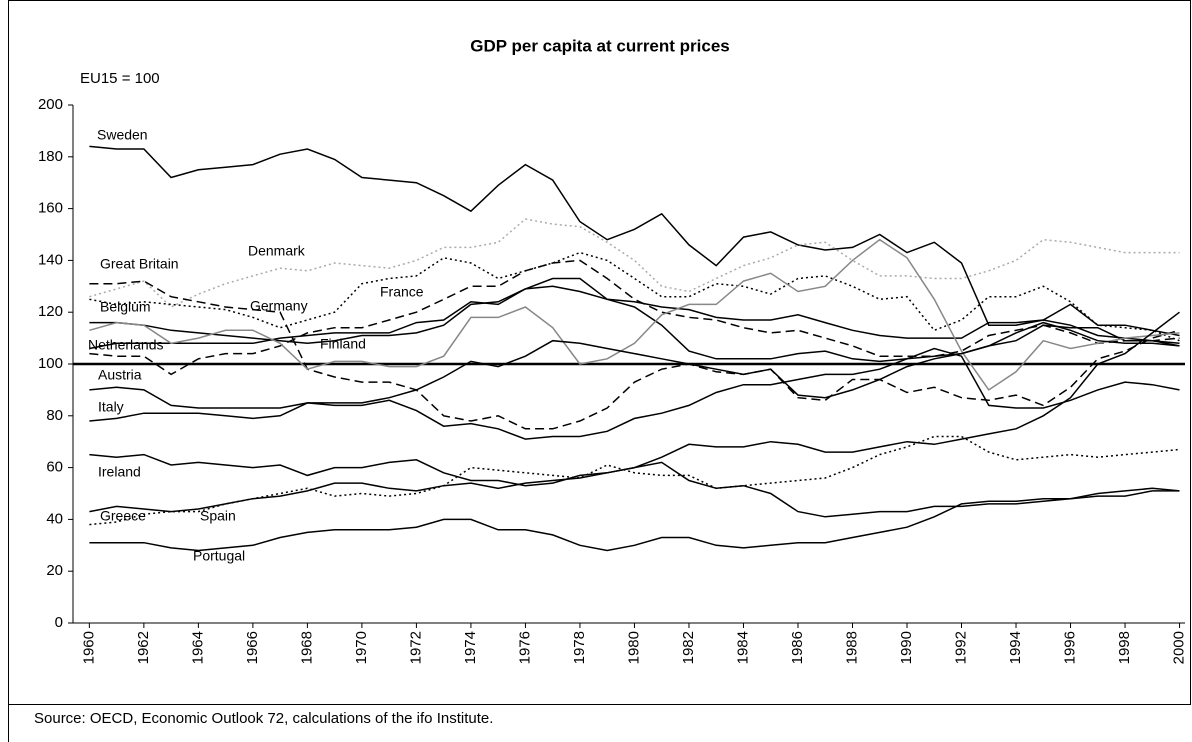  Describe the element at coordinates (59, 622) in the screenshot. I see `y-tick-label: 0` at that location.